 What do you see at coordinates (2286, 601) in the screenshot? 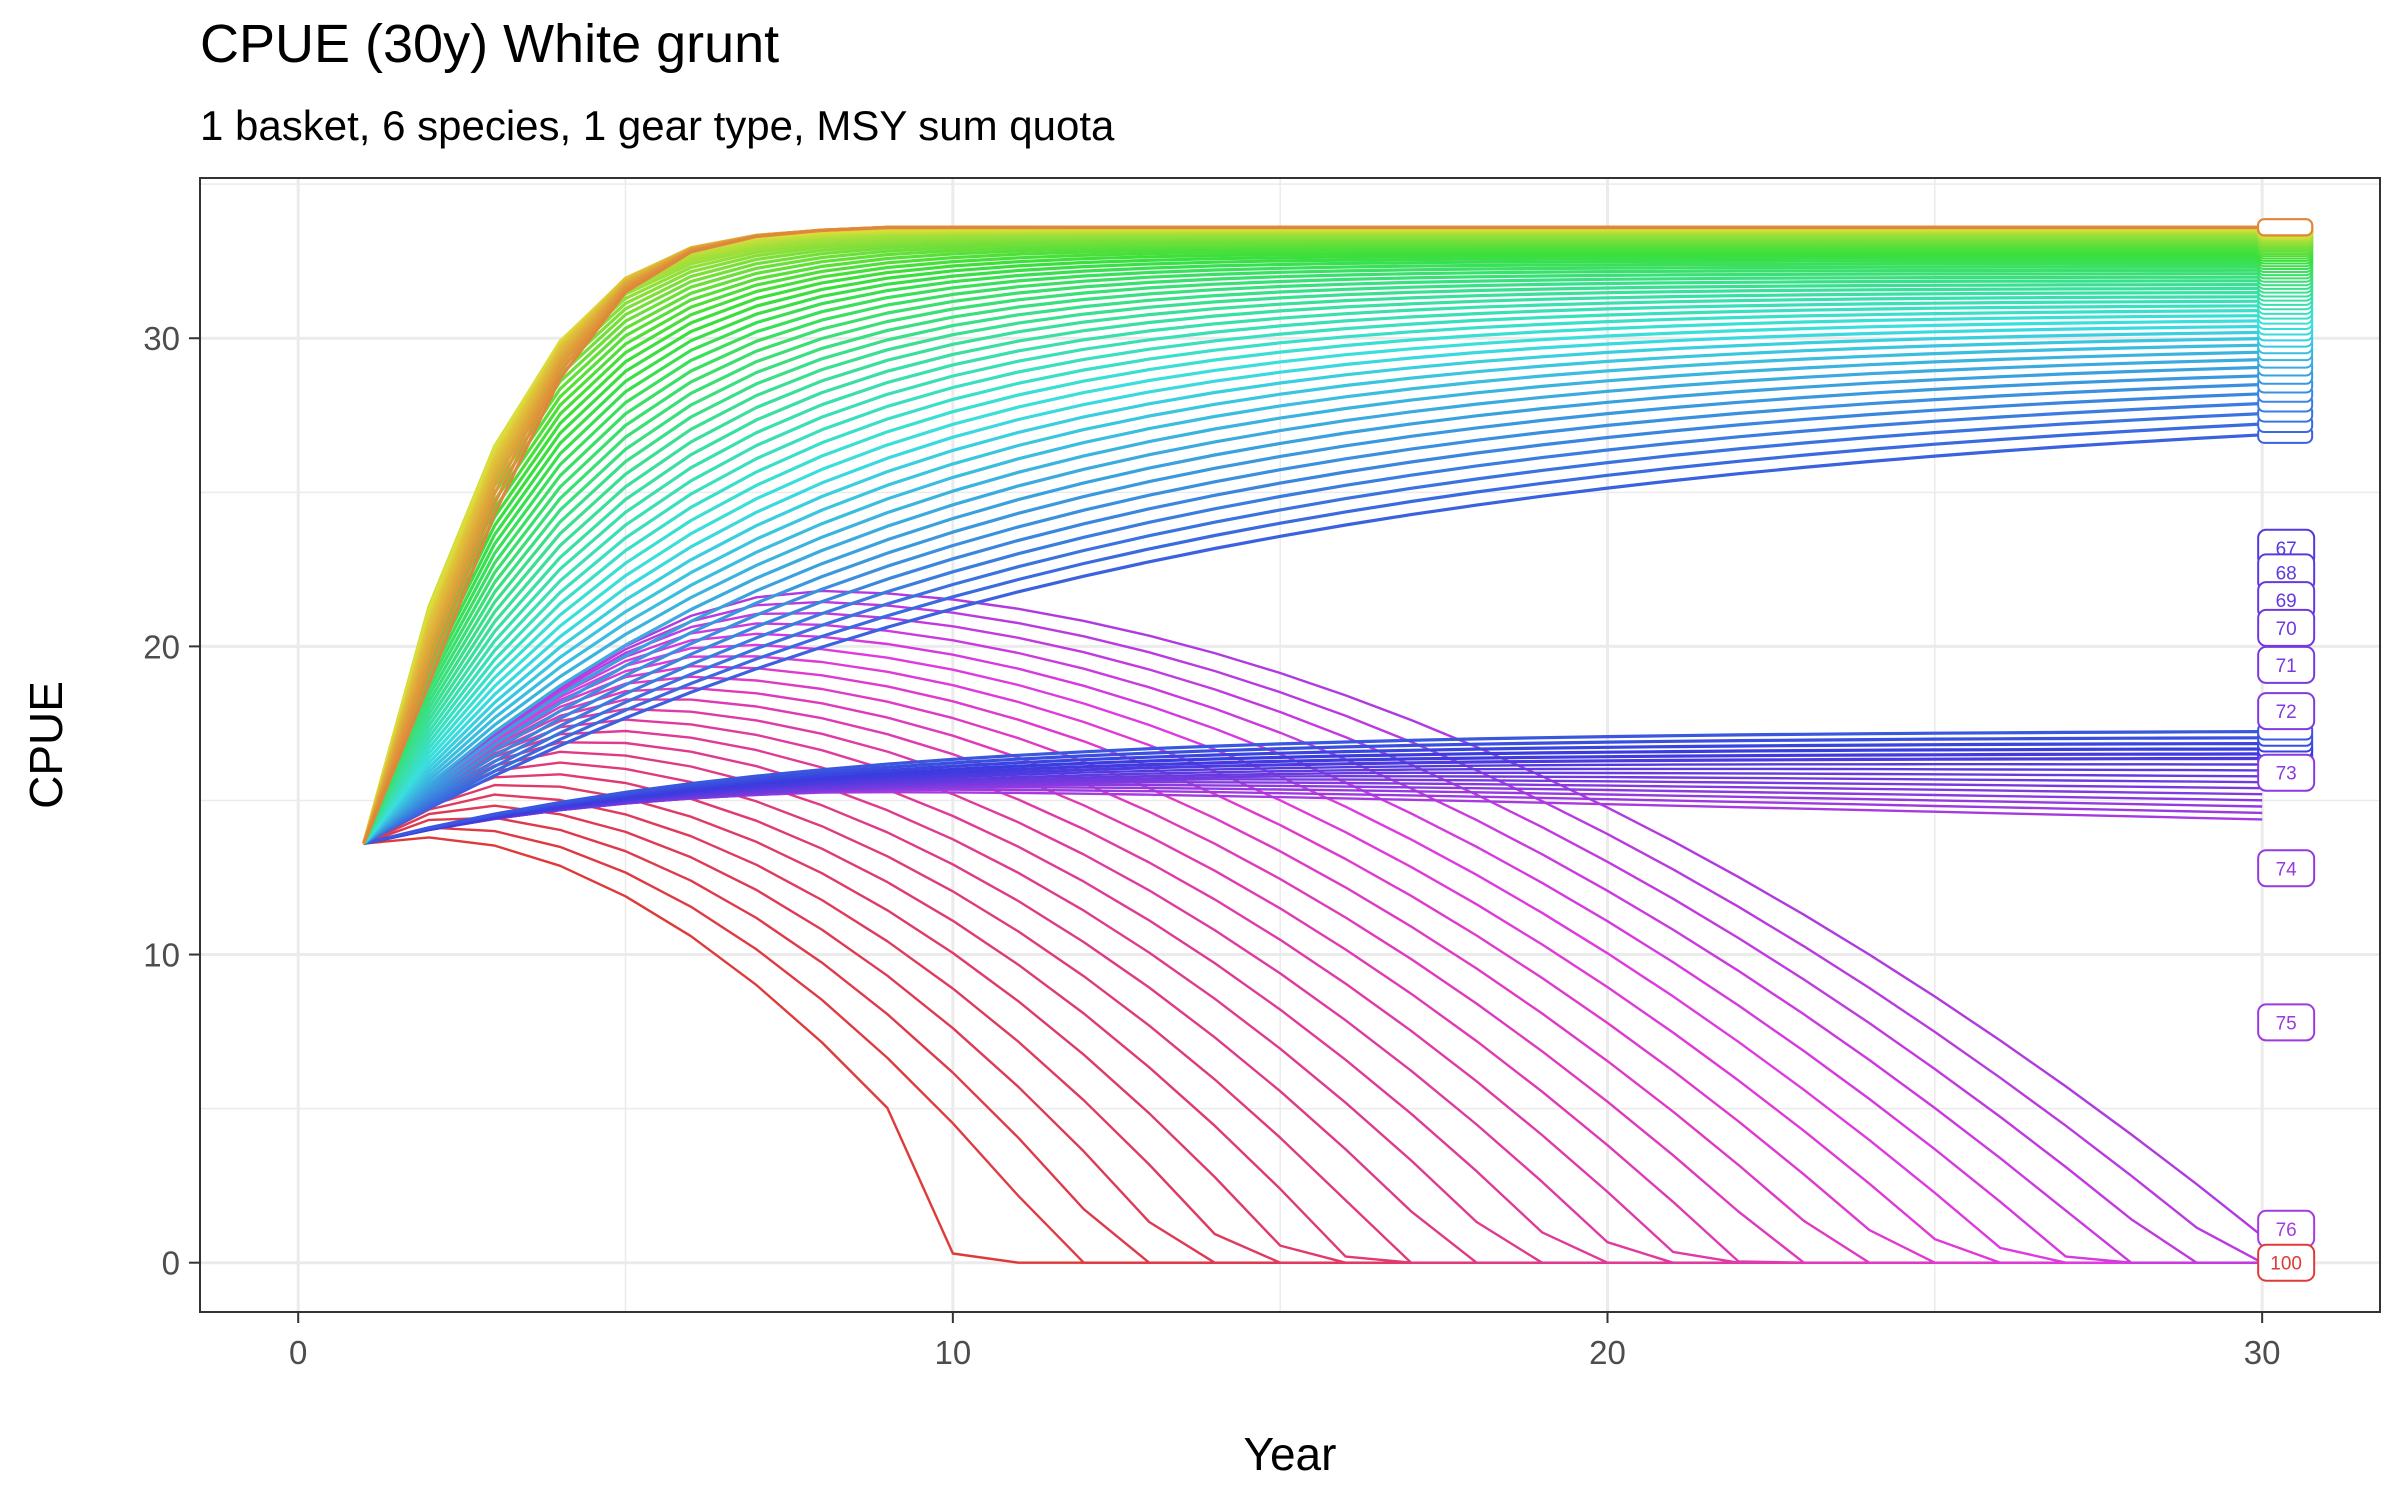
I see `end-label-text: 69` at bounding box center [2286, 601].